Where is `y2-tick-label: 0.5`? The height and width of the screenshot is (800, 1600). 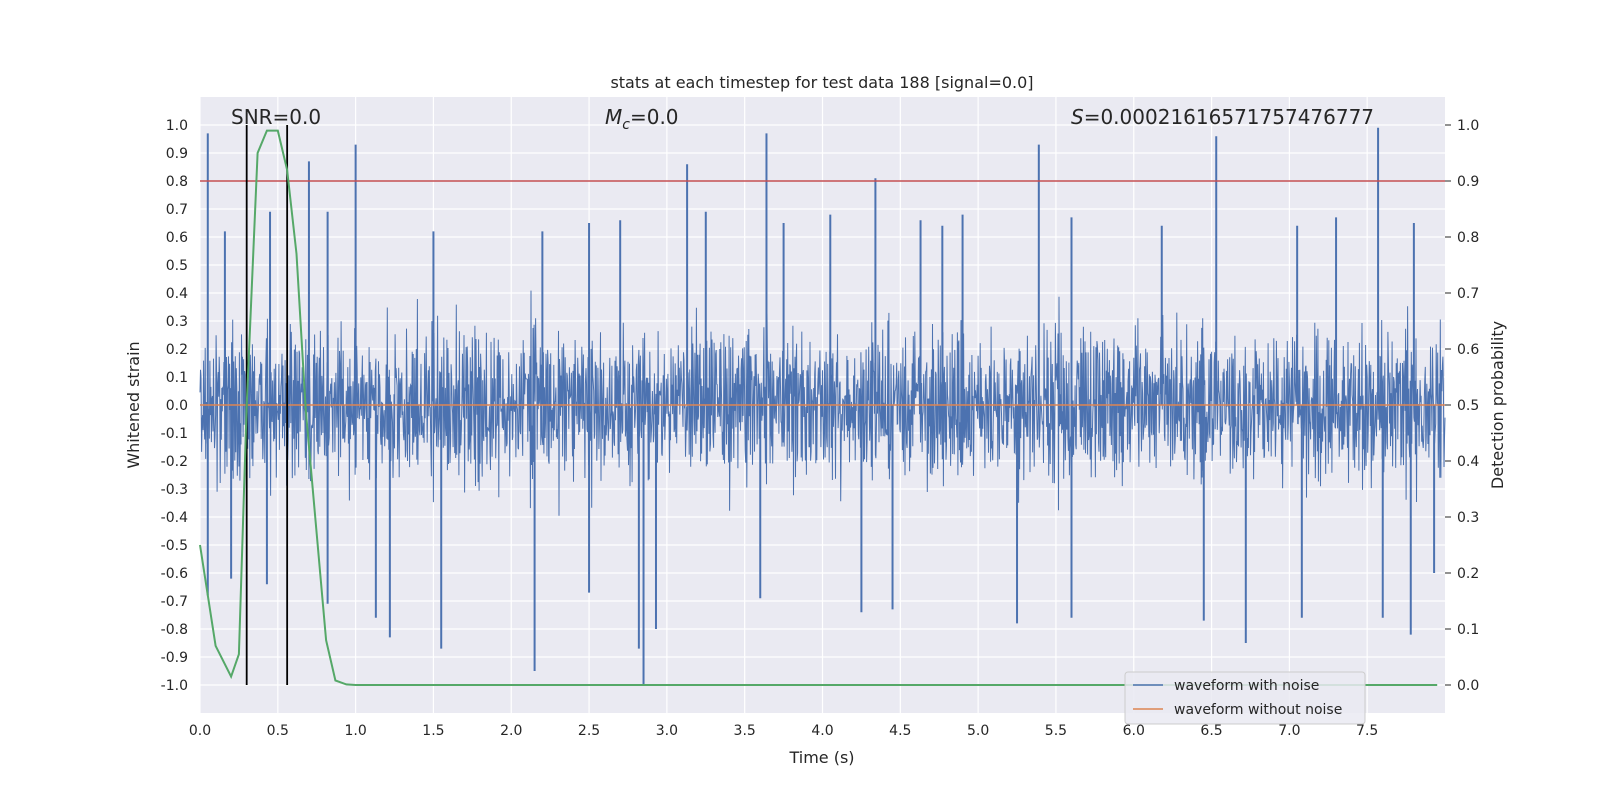
y2-tick-label: 0.5 is located at coordinates (1468, 406).